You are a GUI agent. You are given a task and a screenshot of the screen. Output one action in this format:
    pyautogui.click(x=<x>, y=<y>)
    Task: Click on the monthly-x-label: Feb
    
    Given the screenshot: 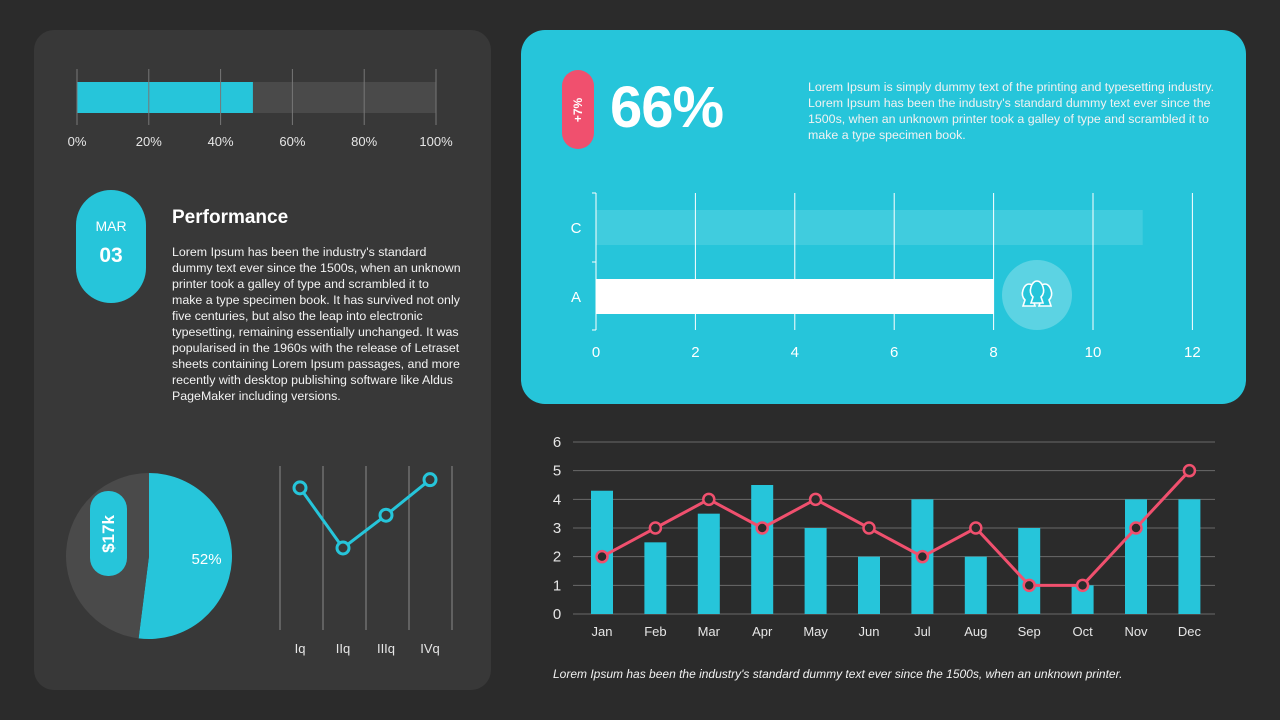 What is the action you would take?
    pyautogui.click(x=655, y=631)
    